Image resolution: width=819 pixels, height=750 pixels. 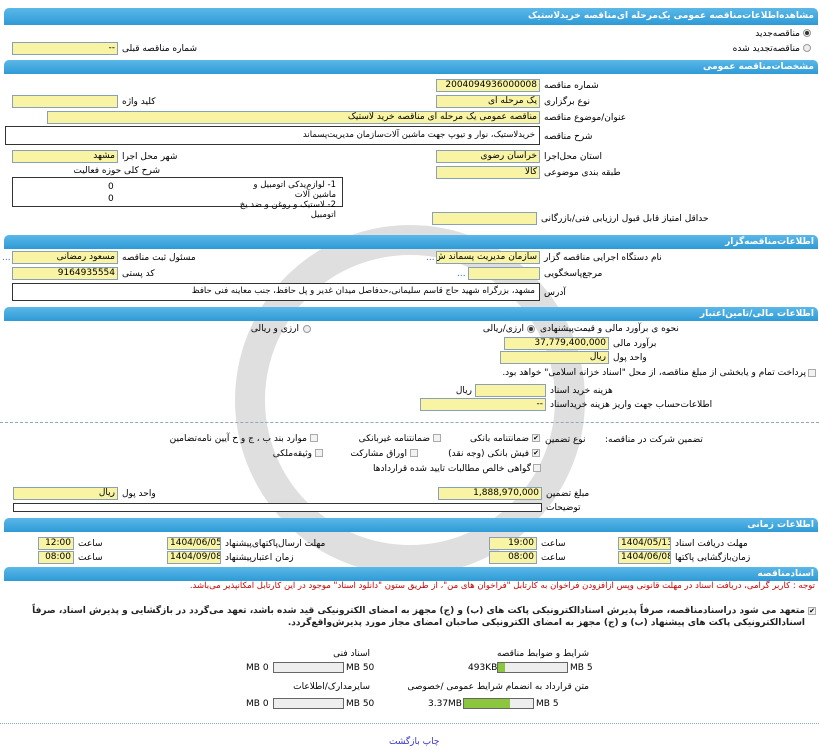 I want to click on checkbox-bank-guarantee: ✔, so click(x=536, y=438).